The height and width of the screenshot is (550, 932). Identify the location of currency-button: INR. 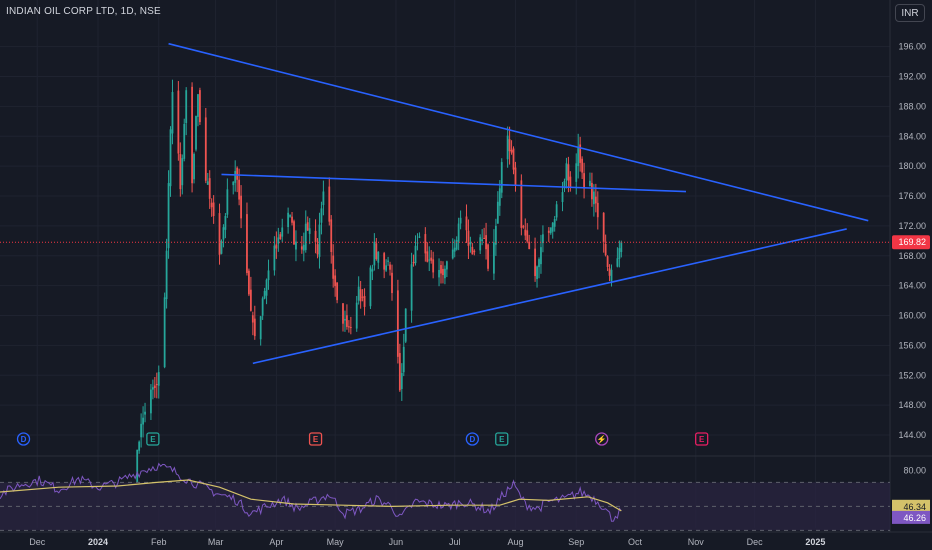
(910, 13).